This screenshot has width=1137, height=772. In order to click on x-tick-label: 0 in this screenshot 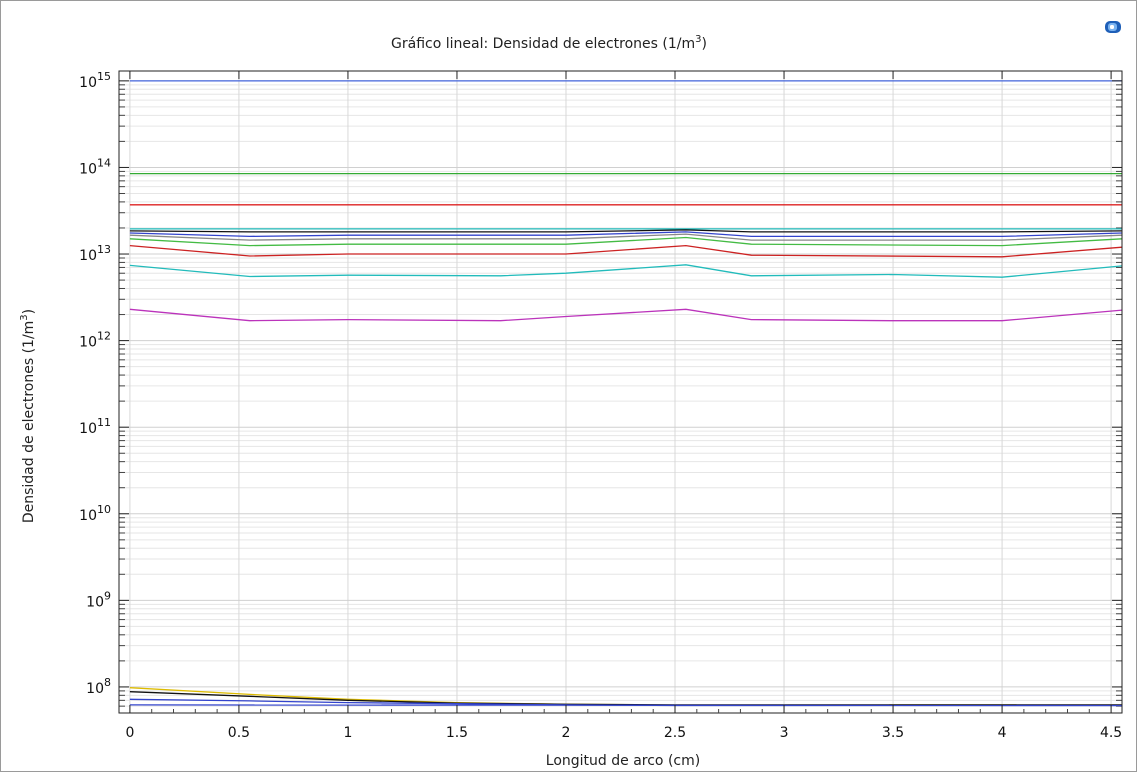, I will do `click(129, 733)`.